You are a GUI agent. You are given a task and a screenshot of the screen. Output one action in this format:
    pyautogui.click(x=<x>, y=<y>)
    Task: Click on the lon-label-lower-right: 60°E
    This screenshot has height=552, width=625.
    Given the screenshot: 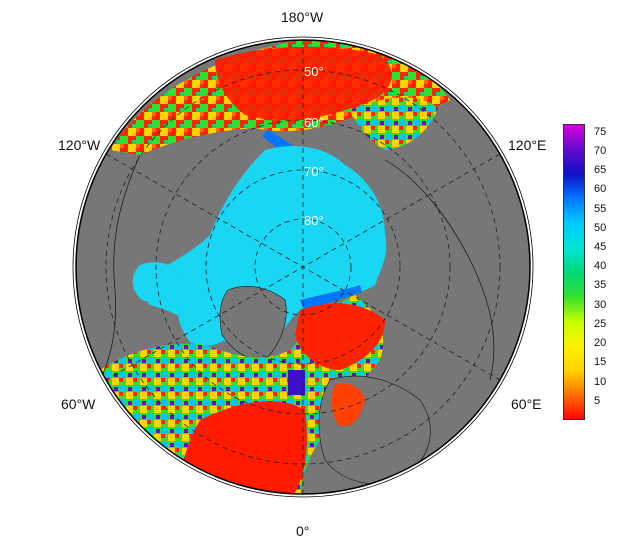 What is the action you would take?
    pyautogui.click(x=526, y=404)
    